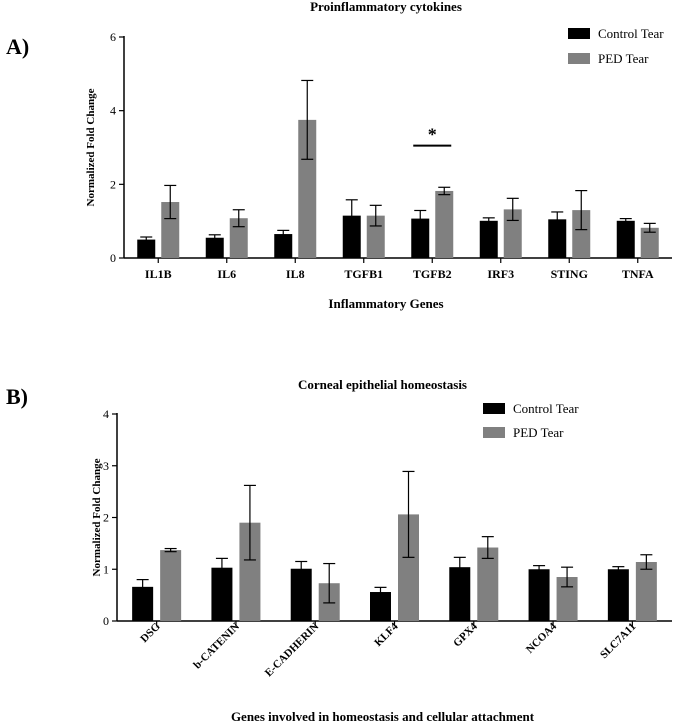  Describe the element at coordinates (150, 632) in the screenshot. I see `x-tick-label: DSG` at that location.